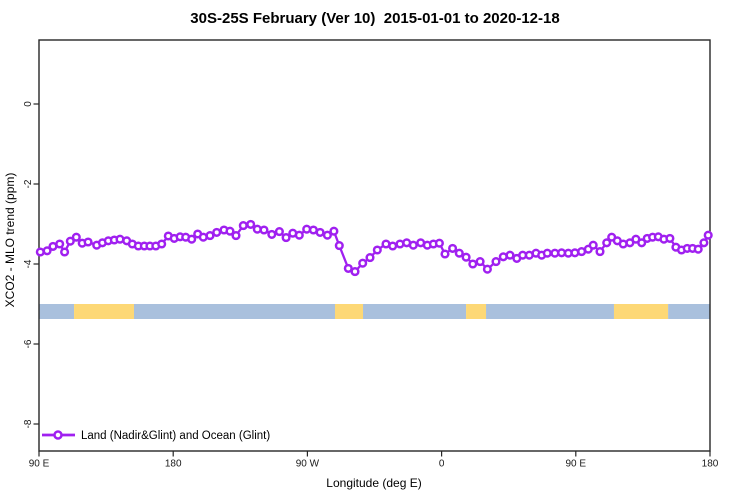 This screenshot has width=750, height=500. Describe the element at coordinates (442, 464) in the screenshot. I see `x-tick-label: 0` at that location.